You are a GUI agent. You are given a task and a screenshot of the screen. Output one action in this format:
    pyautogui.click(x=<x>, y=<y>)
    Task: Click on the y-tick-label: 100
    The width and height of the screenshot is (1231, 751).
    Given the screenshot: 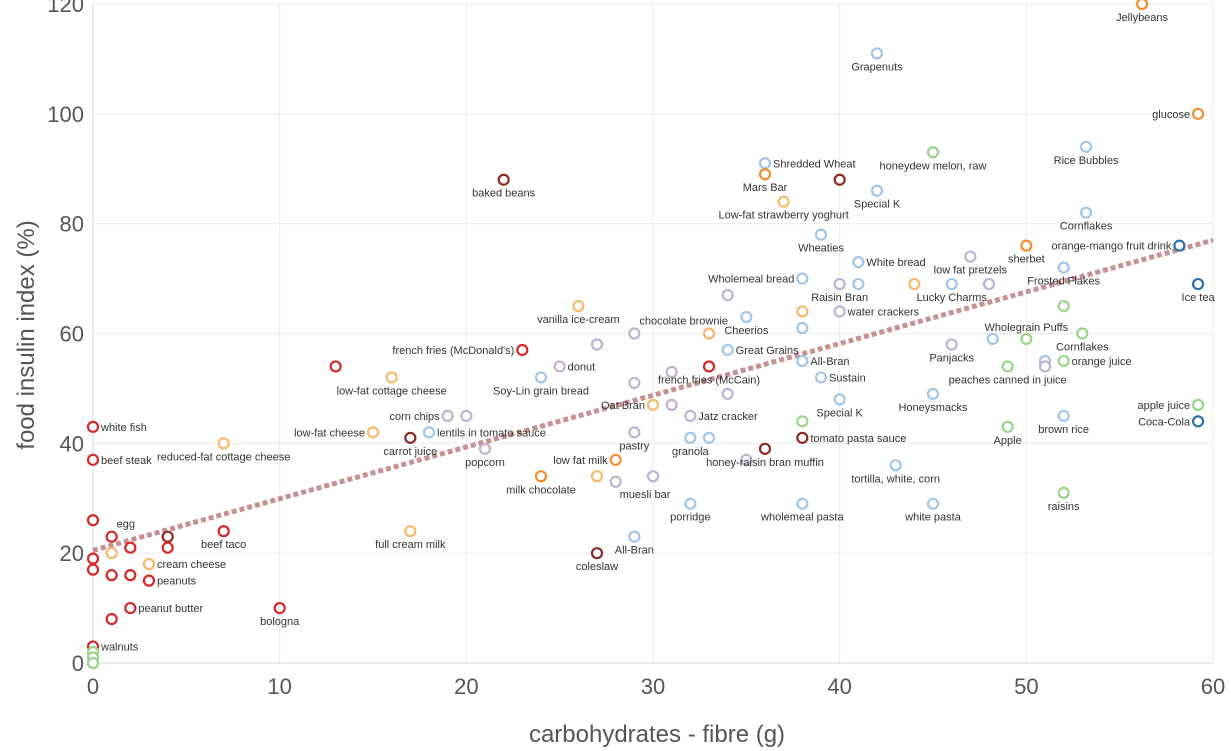 What is the action you would take?
    pyautogui.click(x=65, y=114)
    